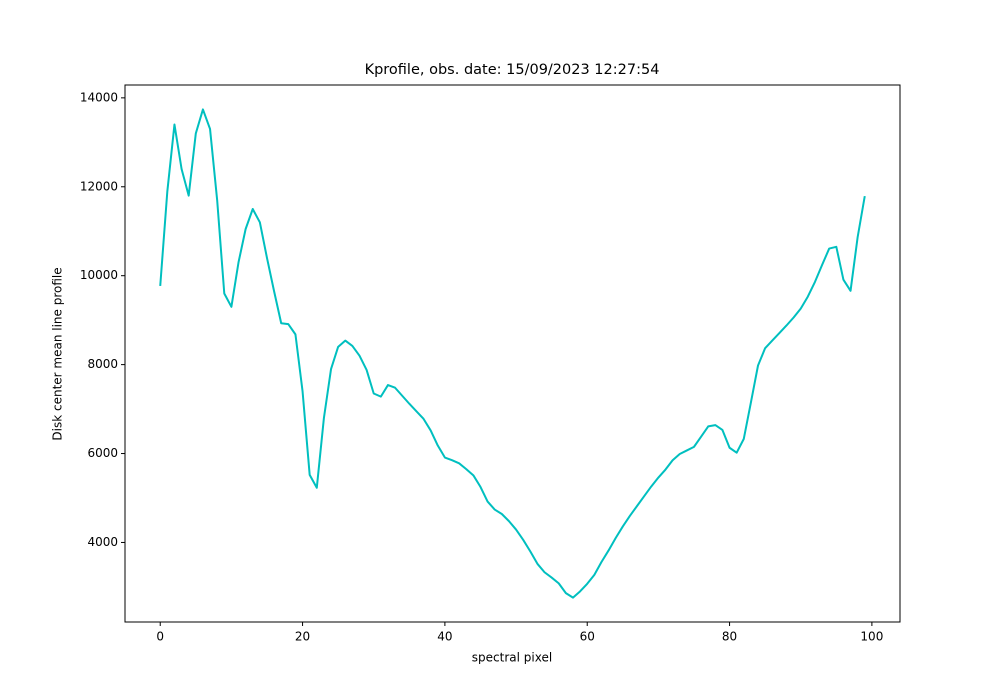  I want to click on x-tick-label: 40, so click(444, 637).